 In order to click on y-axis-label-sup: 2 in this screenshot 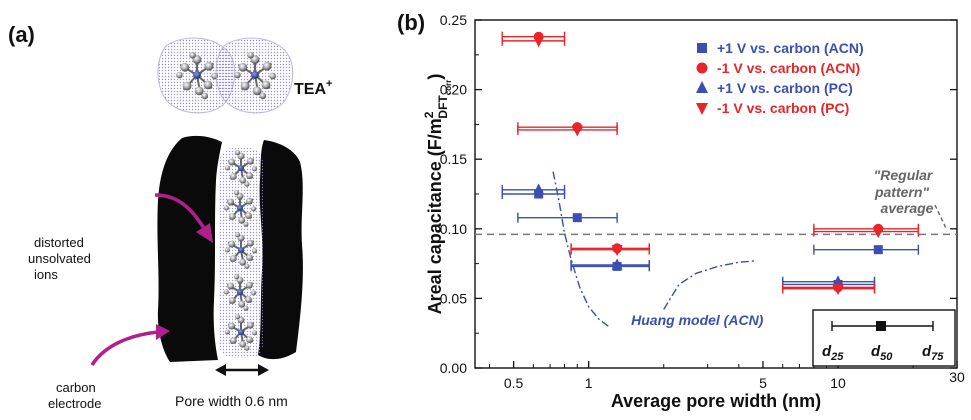, I will do `click(429, 114)`.